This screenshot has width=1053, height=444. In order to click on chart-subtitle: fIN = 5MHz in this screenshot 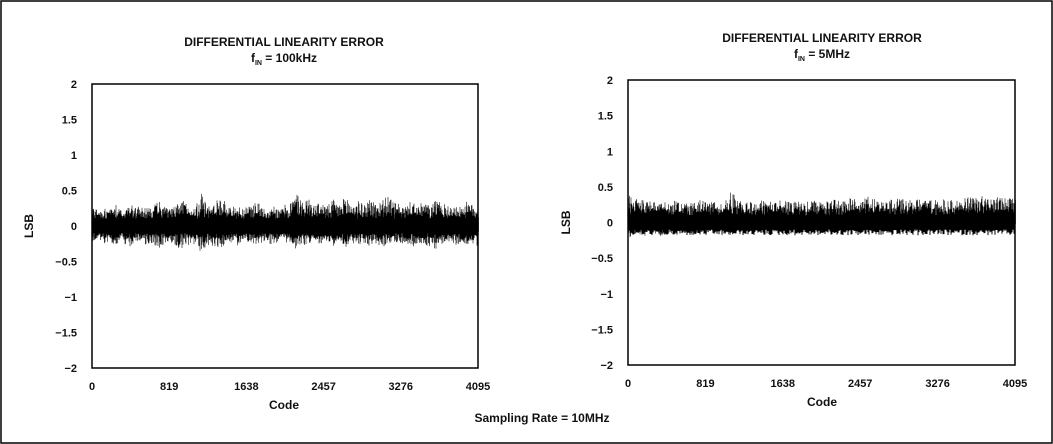, I will do `click(822, 55)`.